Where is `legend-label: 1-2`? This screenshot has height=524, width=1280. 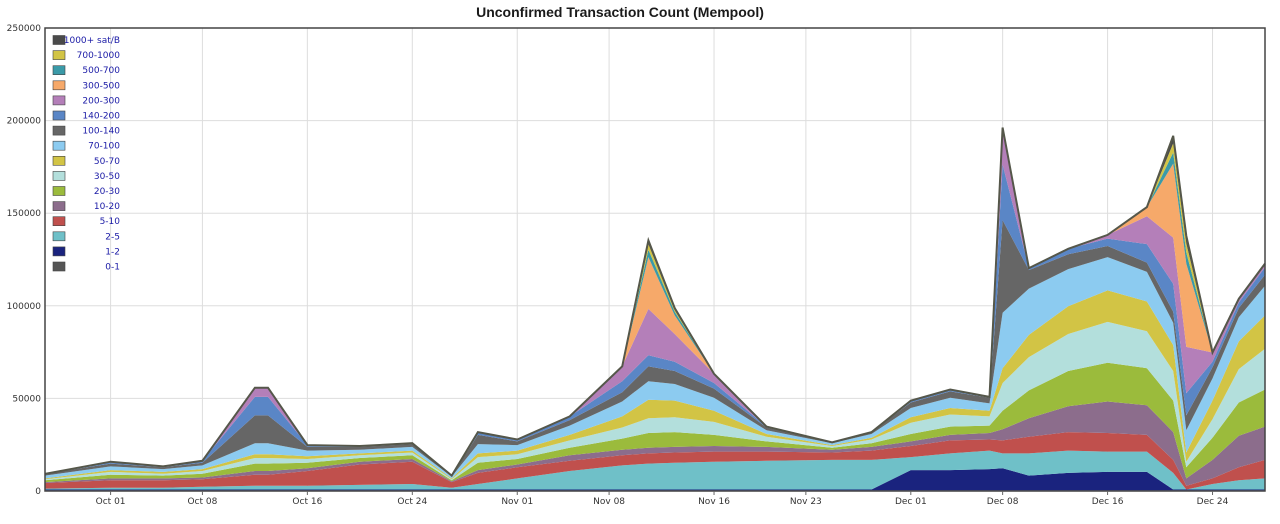 legend-label: 1-2 is located at coordinates (112, 252).